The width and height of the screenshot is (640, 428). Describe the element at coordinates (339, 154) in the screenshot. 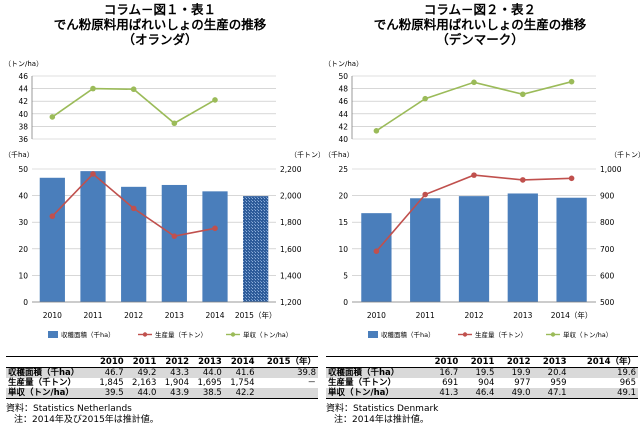

I see `area-axis-unit: （千ha）` at that location.